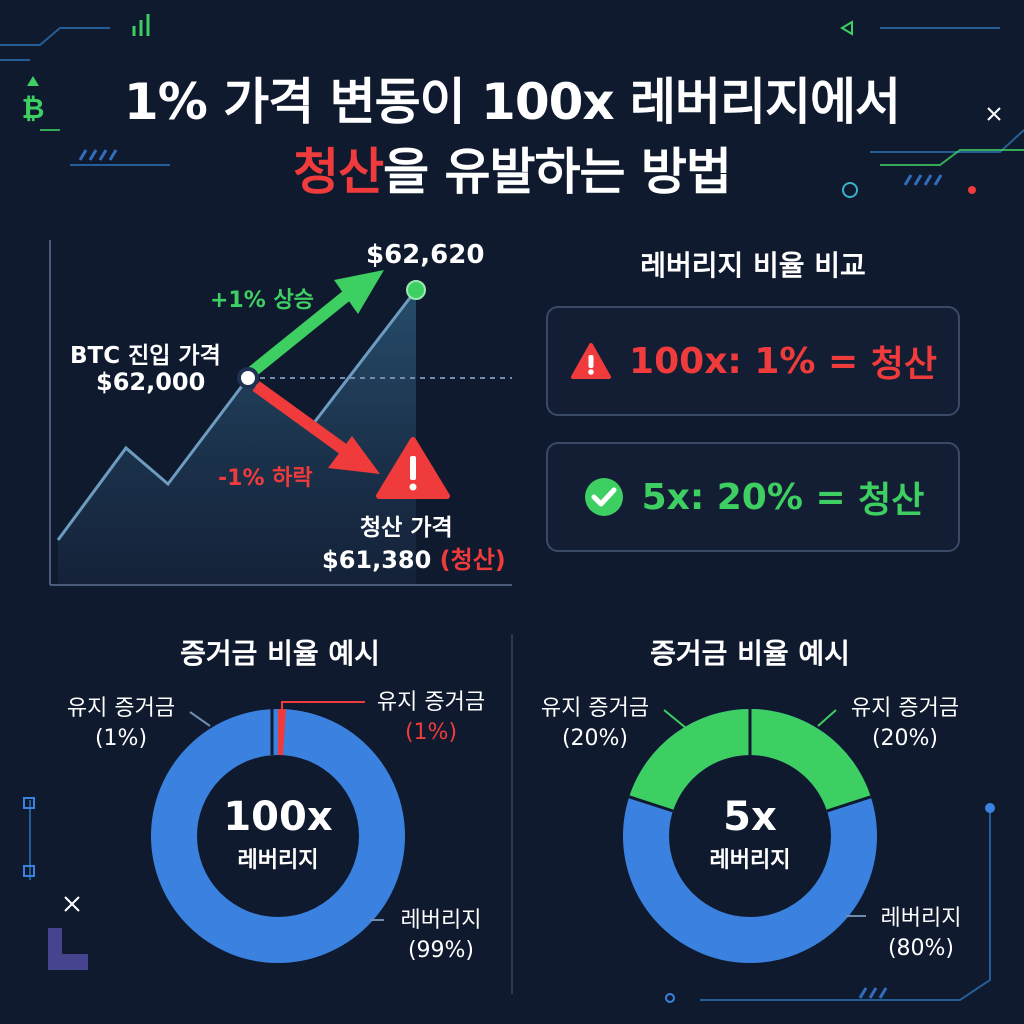  Describe the element at coordinates (431, 732) in the screenshot. I see `donut-100x-label-right-pct: (1%)` at that location.